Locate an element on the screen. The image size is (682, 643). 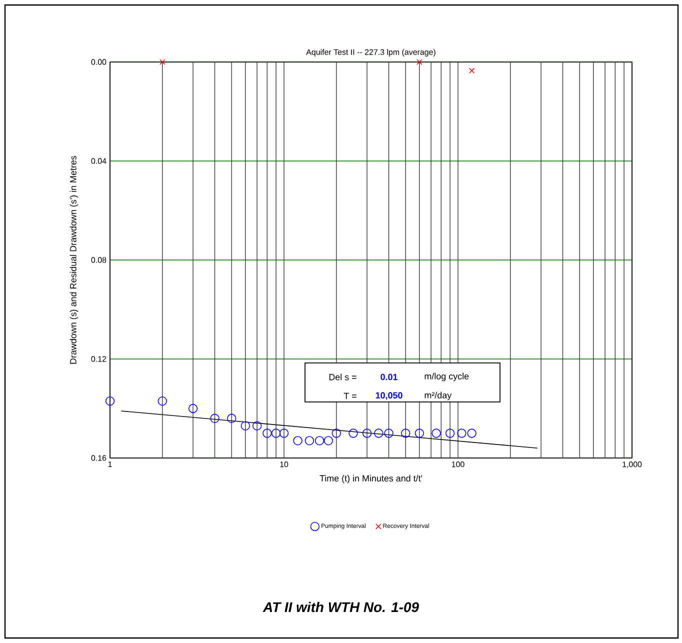
annotation: 10,050 is located at coordinates (389, 396).